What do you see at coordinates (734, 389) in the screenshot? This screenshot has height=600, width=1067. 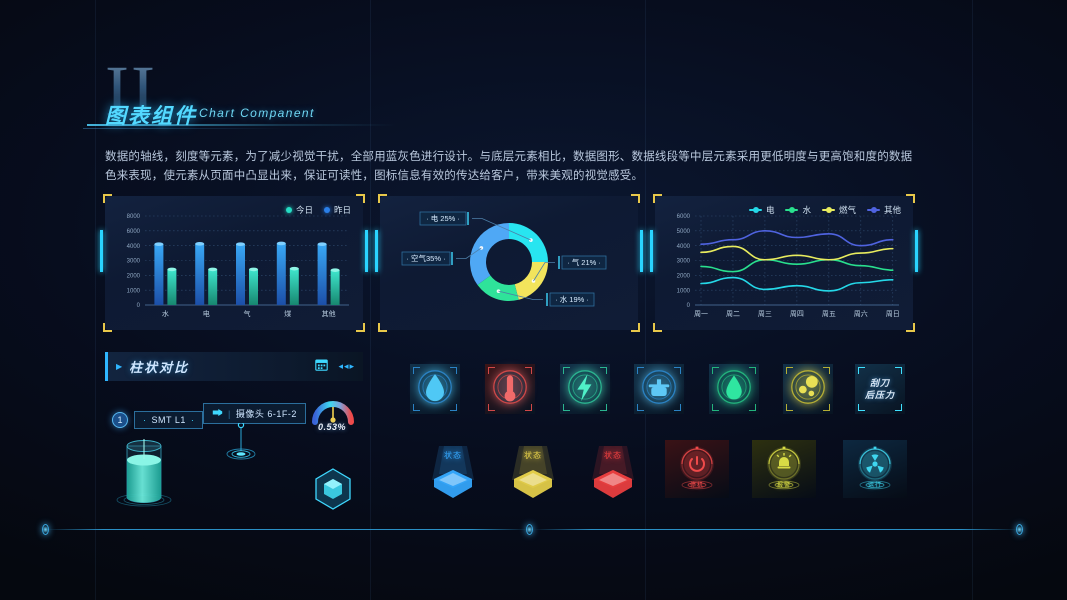 I see `leaf-drop-icon` at bounding box center [734, 389].